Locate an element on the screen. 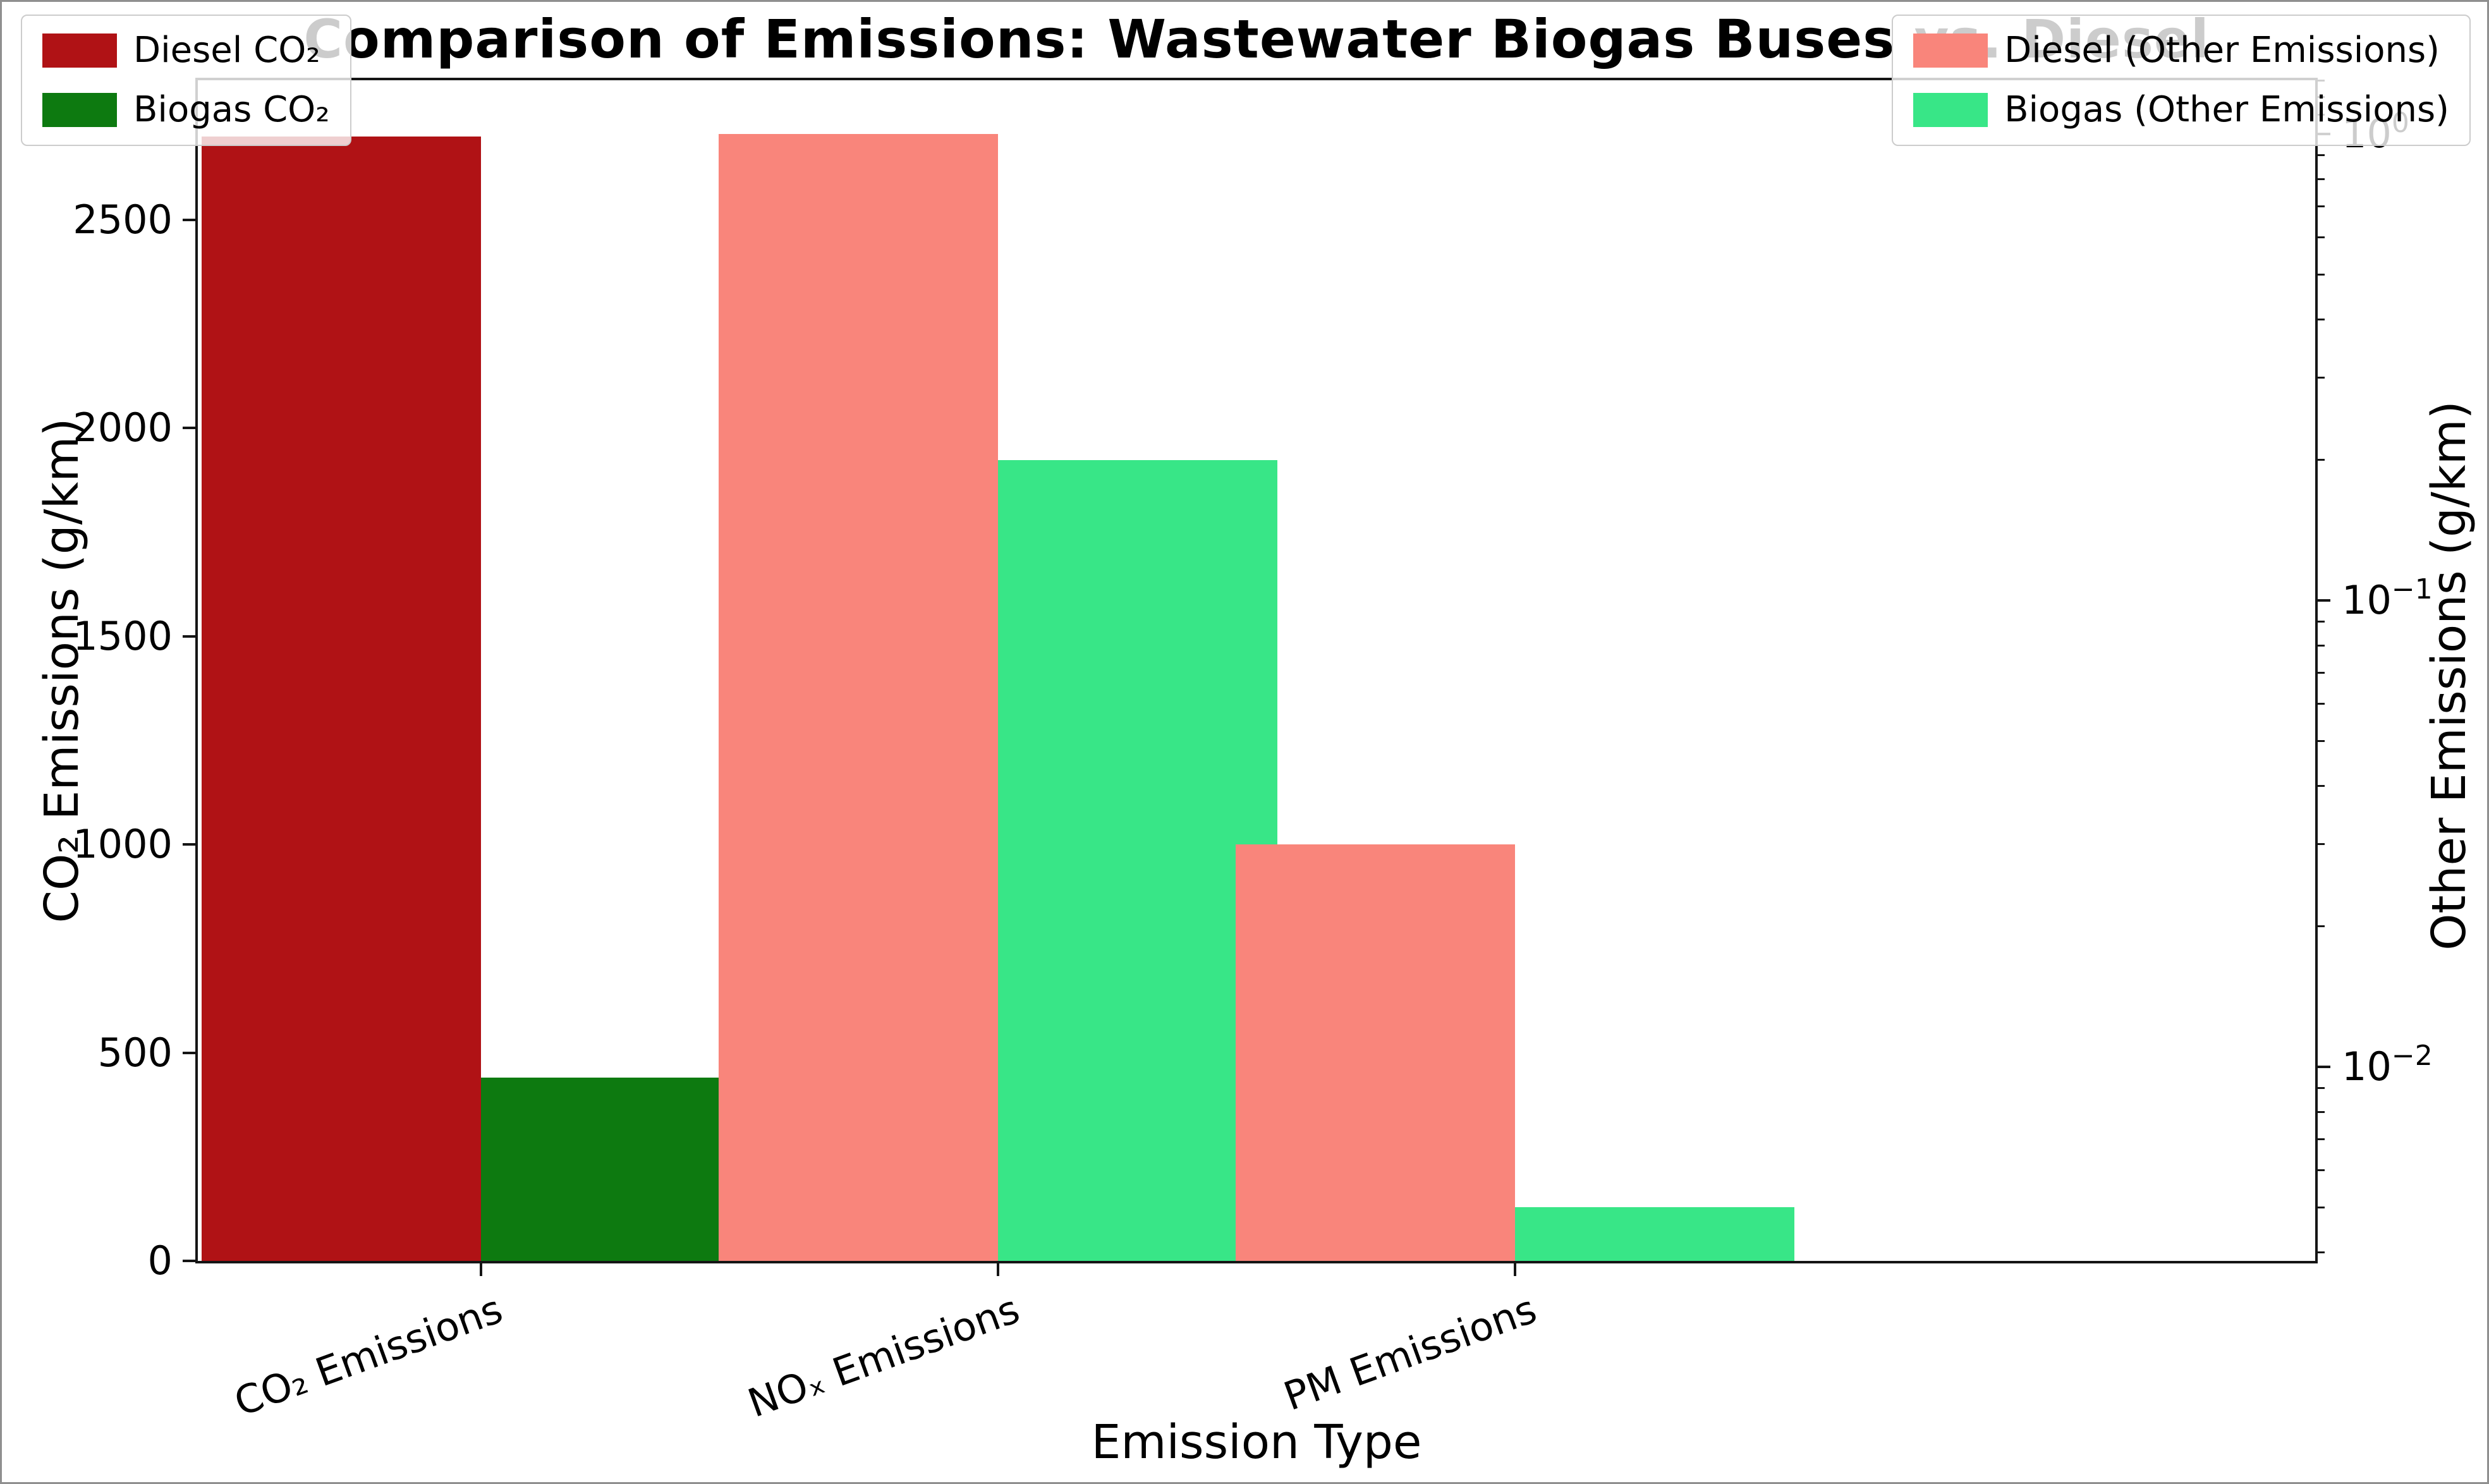 The width and height of the screenshot is (2489, 1484). right-y-axis-label: Other Emissions (g/km) is located at coordinates (2449, 676).